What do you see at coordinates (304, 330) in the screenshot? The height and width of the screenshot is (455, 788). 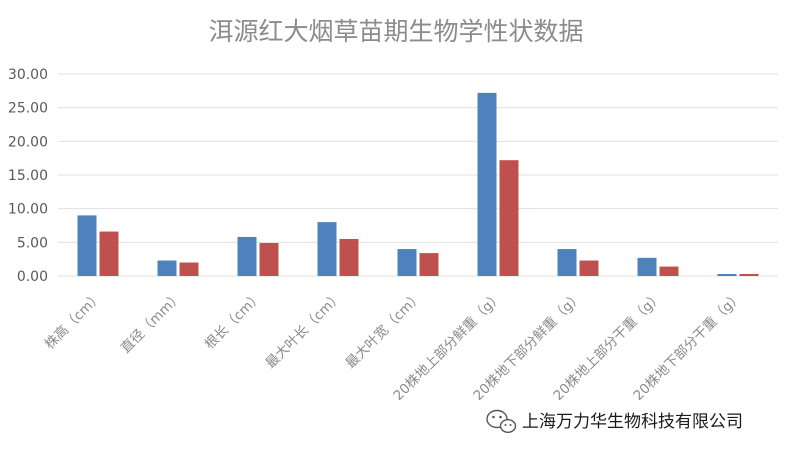 I see `x-category-label: 最大叶长（cm）` at bounding box center [304, 330].